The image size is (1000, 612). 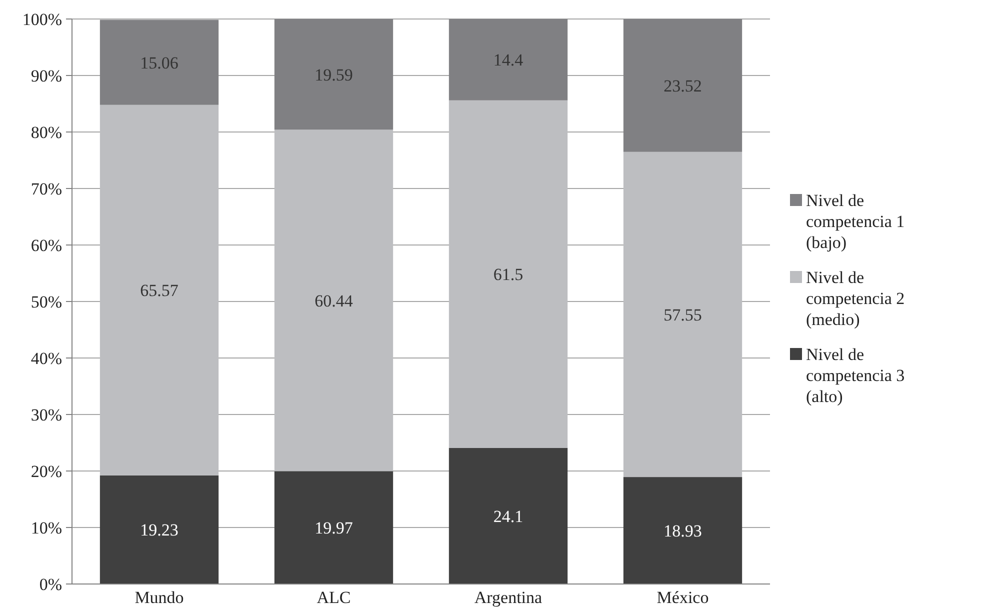 I want to click on y-tick-label: 30%, so click(x=46, y=414).